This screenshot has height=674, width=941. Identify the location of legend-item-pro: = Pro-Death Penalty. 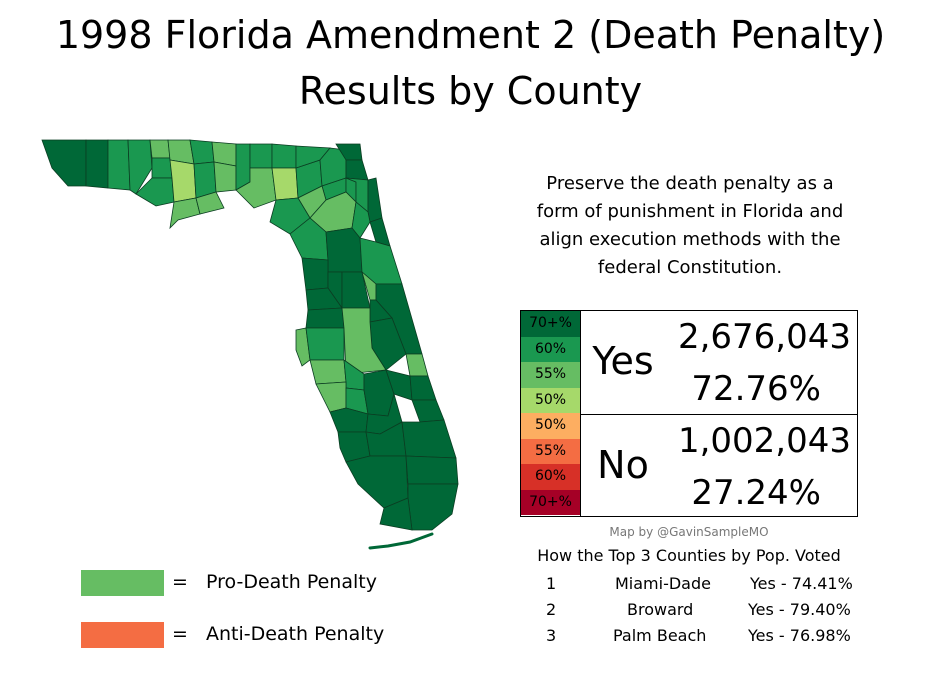
(274, 582).